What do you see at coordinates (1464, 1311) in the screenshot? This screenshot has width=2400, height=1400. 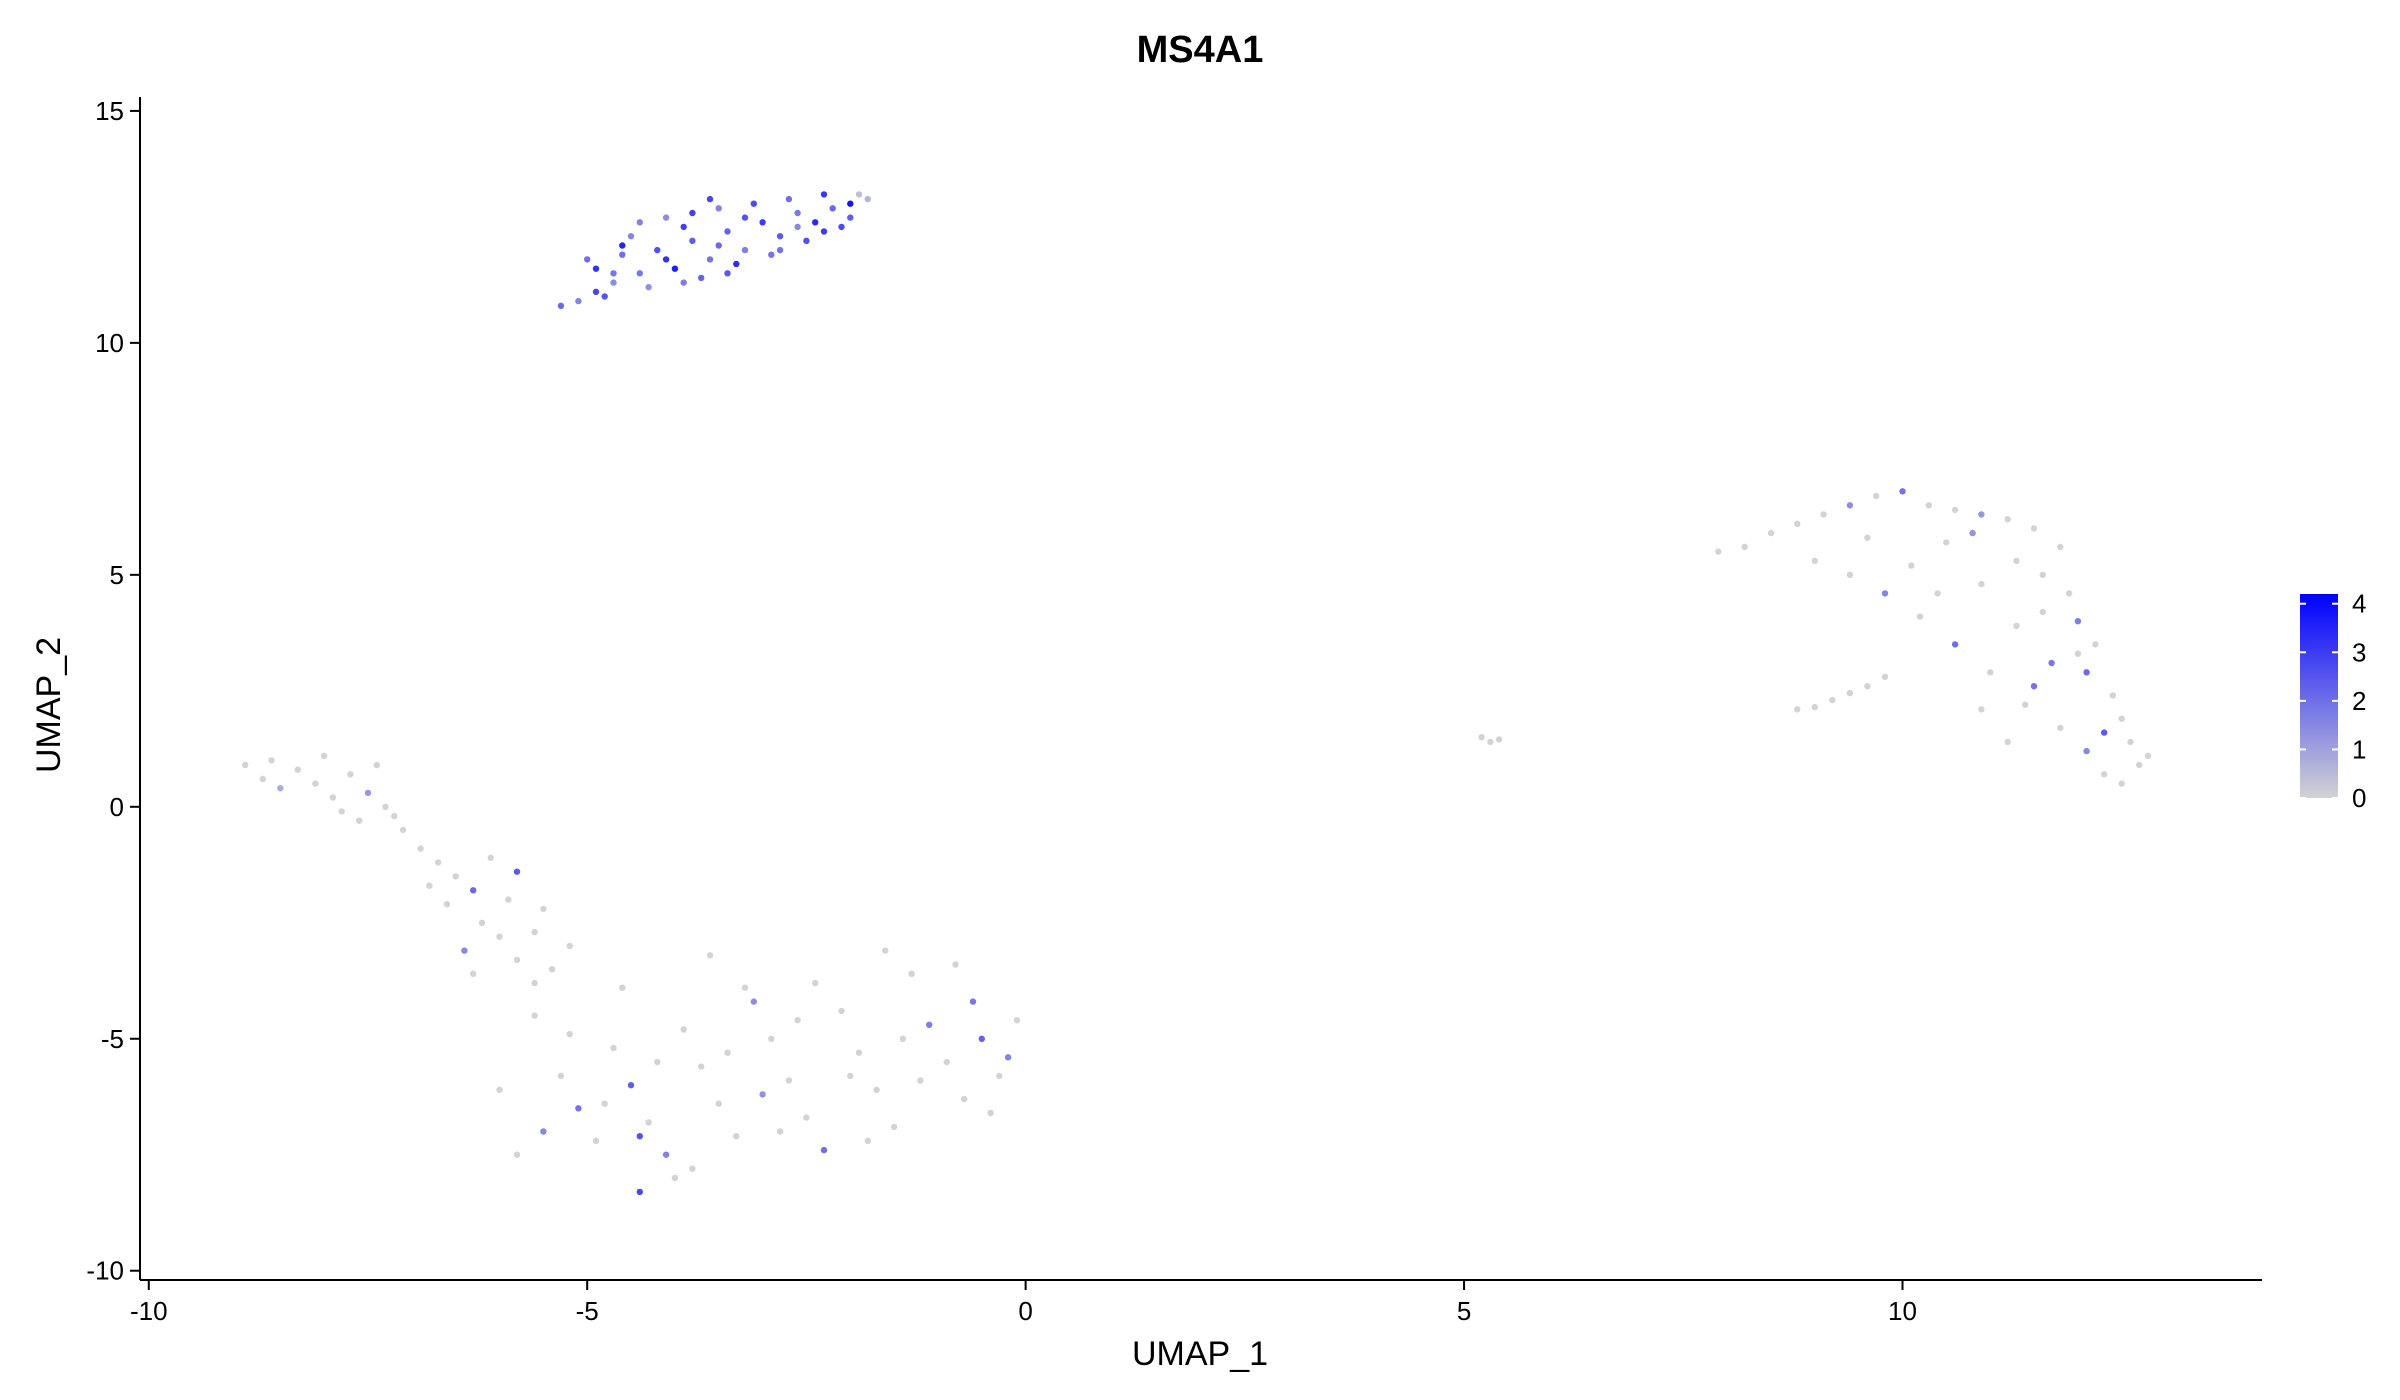 I see `x-tick-label: 5` at bounding box center [1464, 1311].